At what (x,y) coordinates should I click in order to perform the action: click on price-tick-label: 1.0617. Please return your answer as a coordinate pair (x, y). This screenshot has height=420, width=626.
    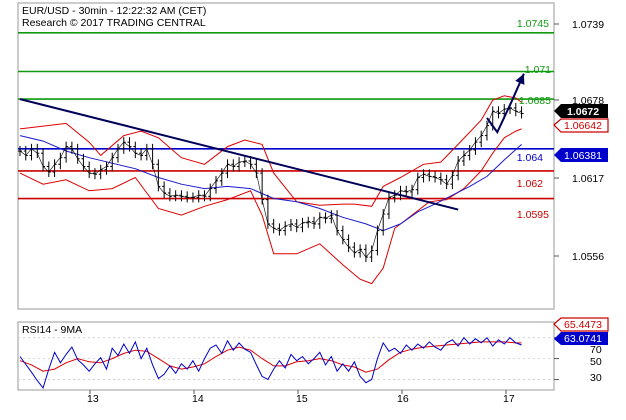
    Looking at the image, I should click on (588, 179).